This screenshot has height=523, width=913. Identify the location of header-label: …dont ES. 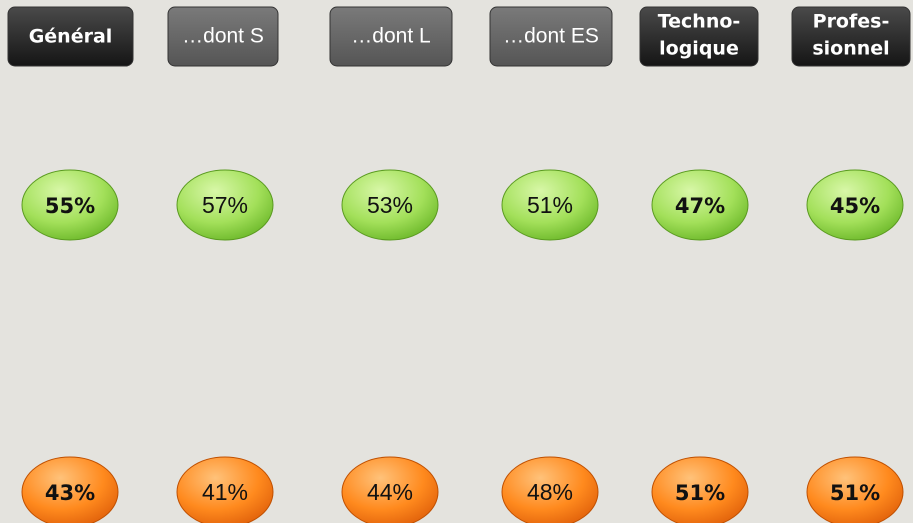
(551, 36).